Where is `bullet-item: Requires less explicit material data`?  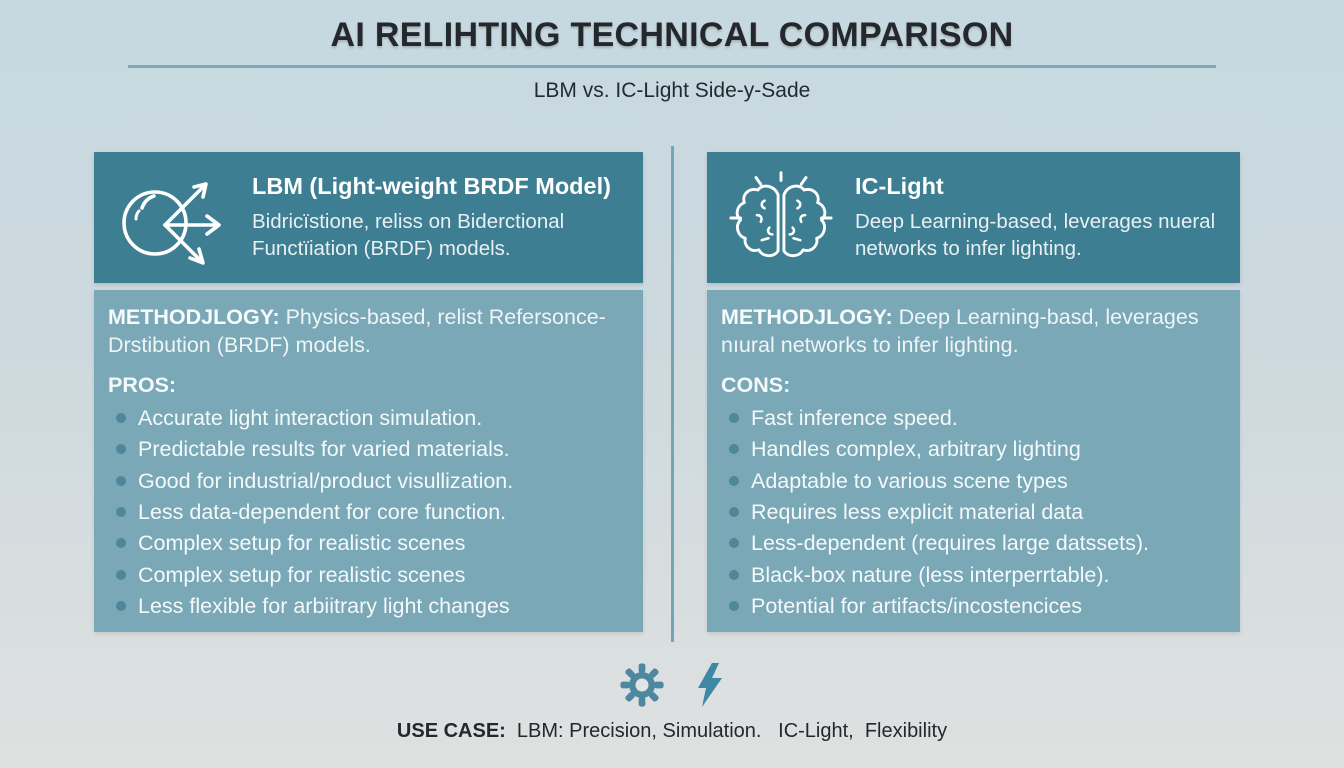
bullet-item: Requires less explicit material data is located at coordinates (971, 512).